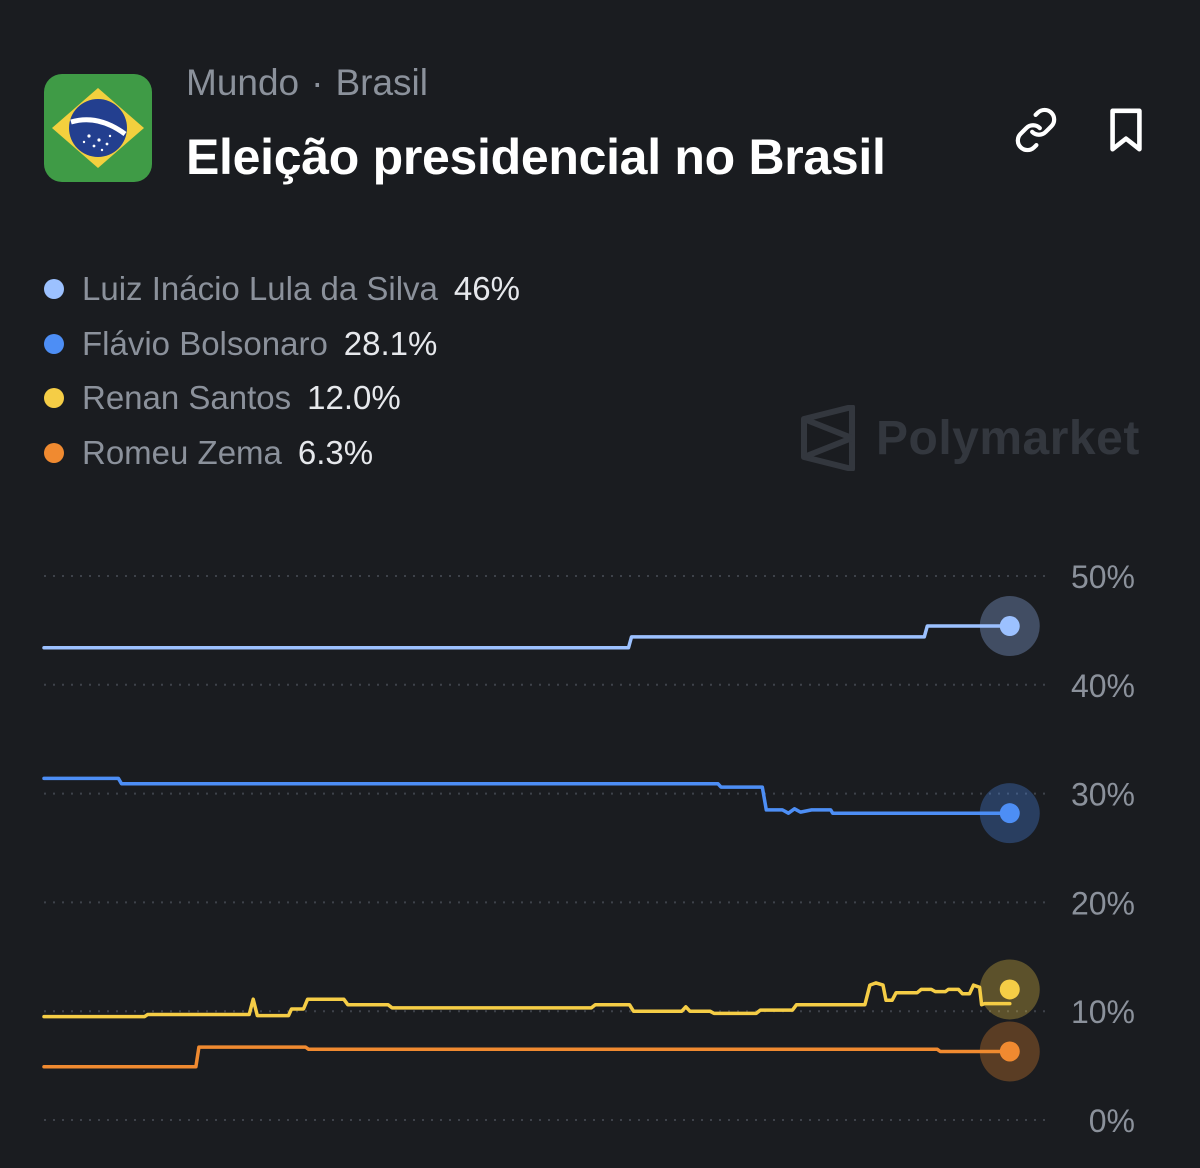 The image size is (1200, 1168). Describe the element at coordinates (828, 438) in the screenshot. I see `polymarket-logo-icon` at that location.